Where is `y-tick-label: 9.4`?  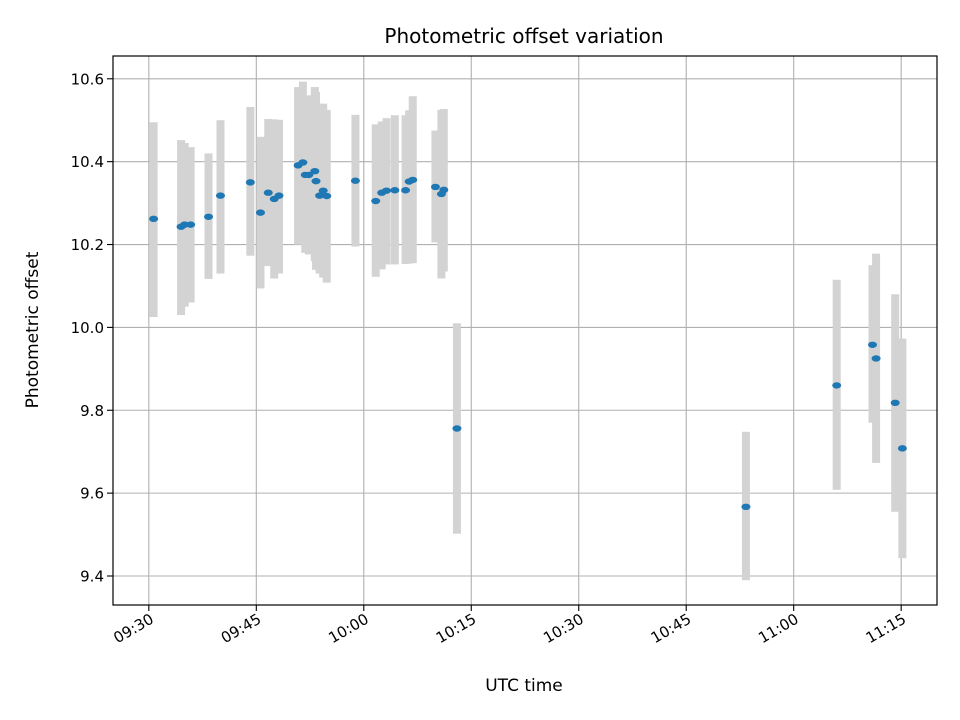 y-tick-label: 9.4 is located at coordinates (92, 576).